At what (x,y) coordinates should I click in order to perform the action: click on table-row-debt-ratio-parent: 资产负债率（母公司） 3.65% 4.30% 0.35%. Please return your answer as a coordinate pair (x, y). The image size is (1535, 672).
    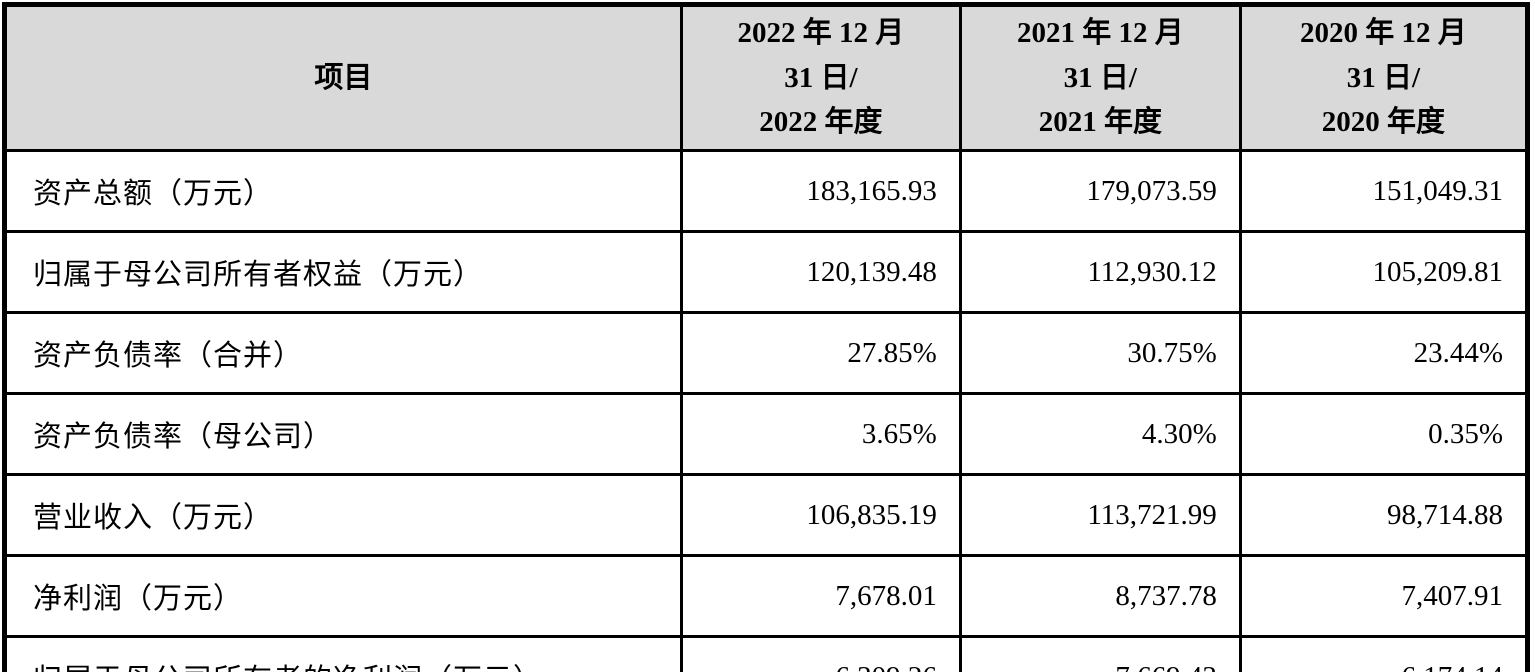
    Looking at the image, I should click on (766, 434).